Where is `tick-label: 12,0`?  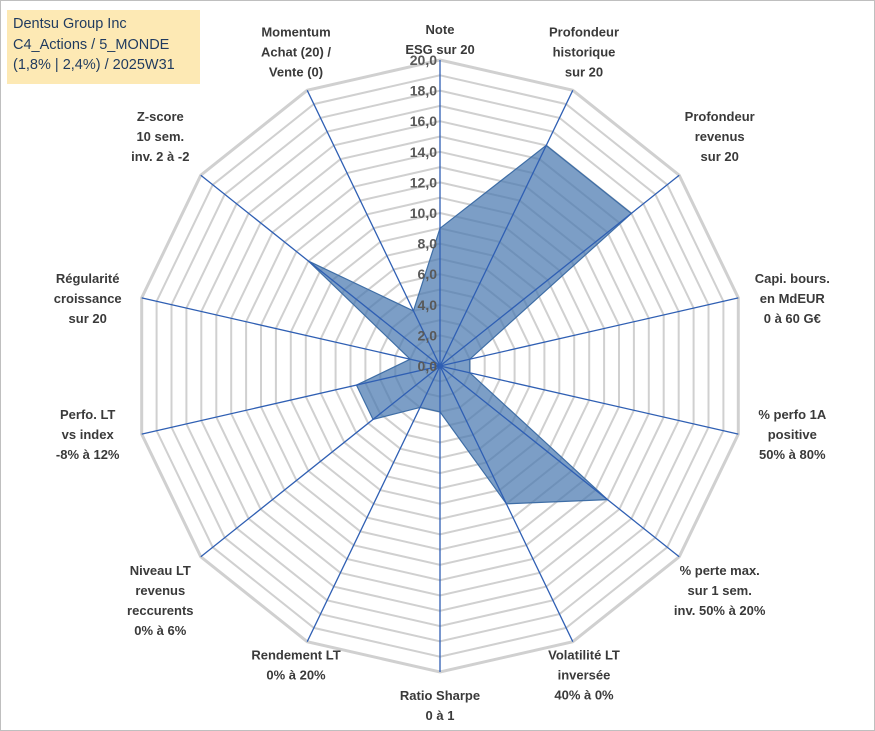 tick-label: 12,0 is located at coordinates (423, 182).